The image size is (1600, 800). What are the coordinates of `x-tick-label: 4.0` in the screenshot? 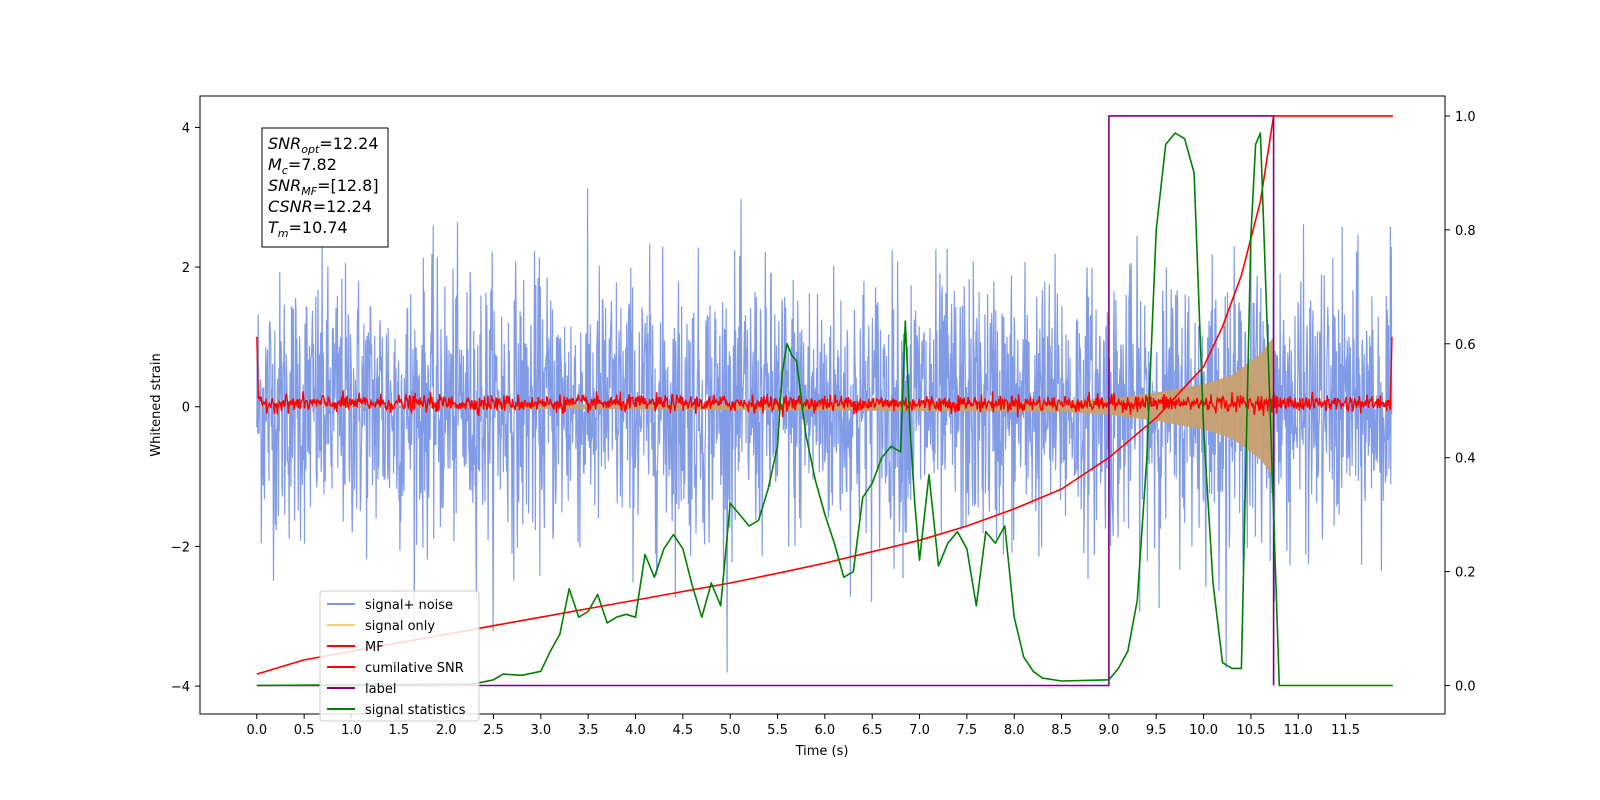 It's located at (635, 730).